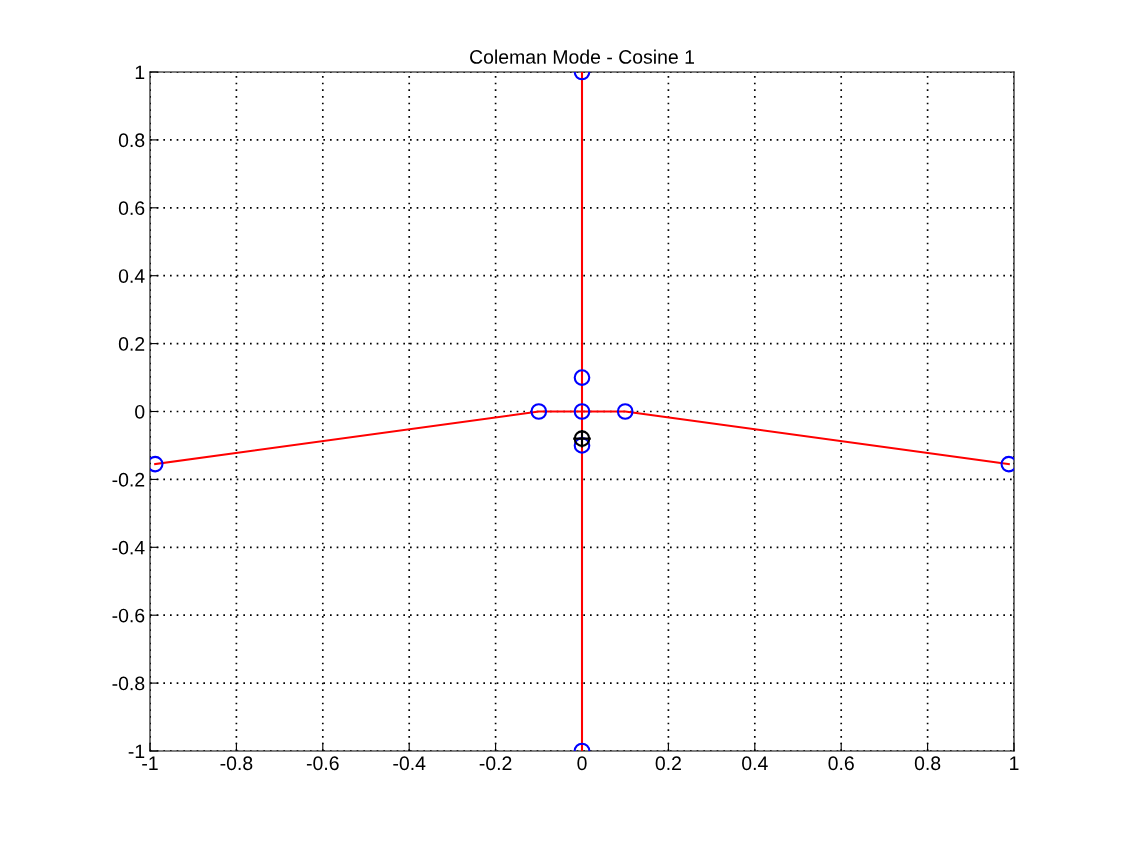  I want to click on y-tick-label: 0.6, so click(131, 208).